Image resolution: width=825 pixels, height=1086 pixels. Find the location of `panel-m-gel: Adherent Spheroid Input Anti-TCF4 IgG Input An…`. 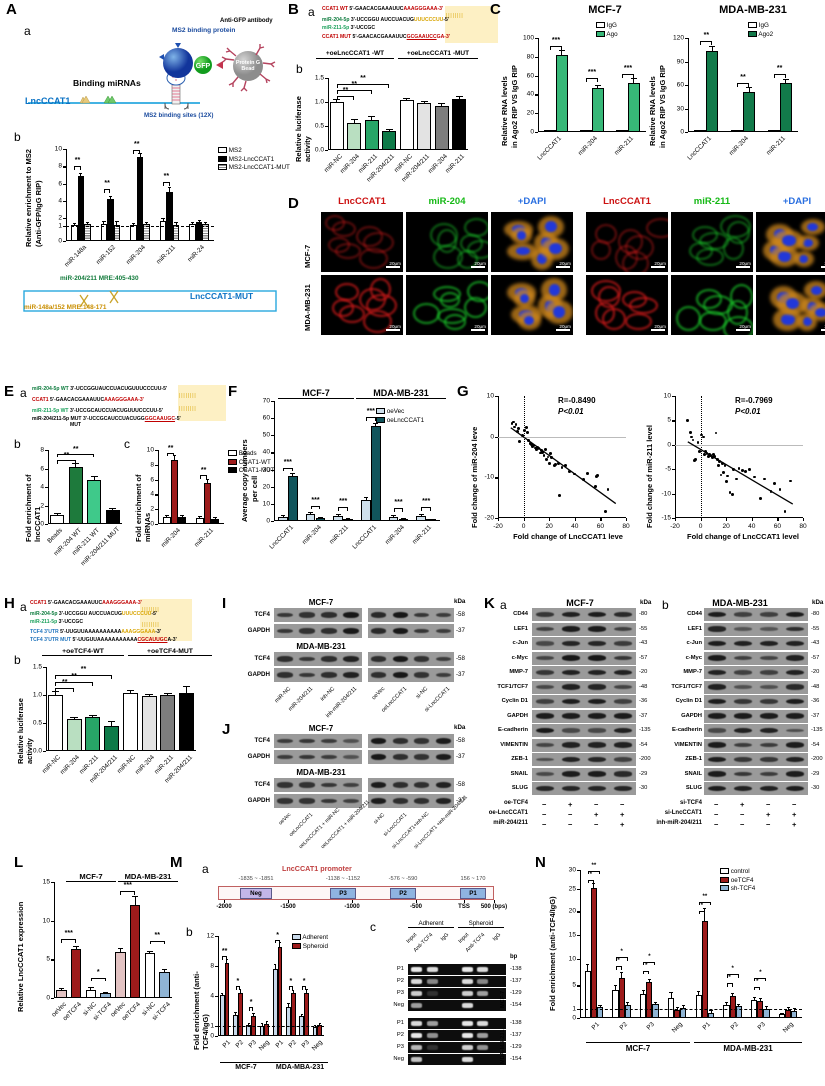

panel-m-gel: Adherent Spheroid Input Anti-TCF4 IgG Input An… is located at coordinates (456, 1003).